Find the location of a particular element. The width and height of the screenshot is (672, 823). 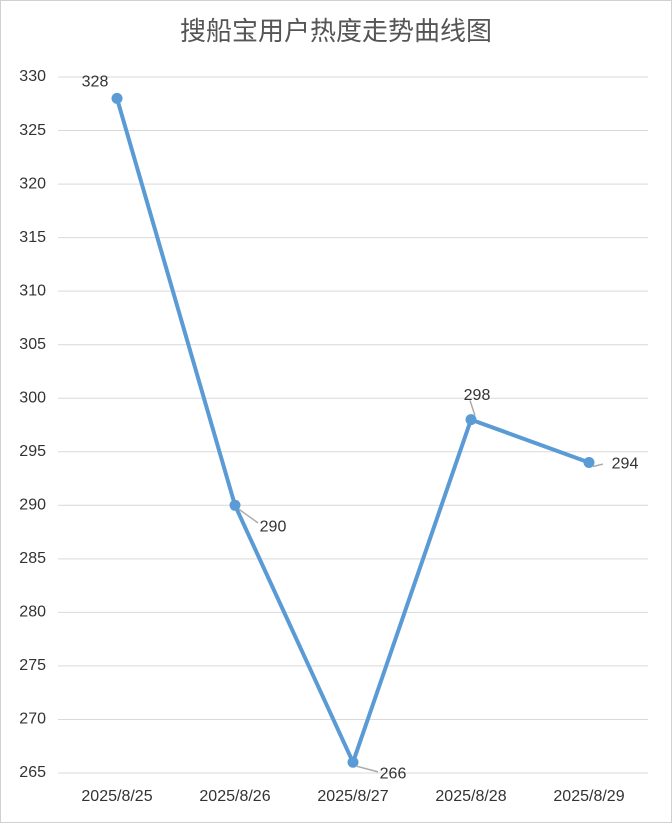

y-tick-label: 265 is located at coordinates (32, 772).